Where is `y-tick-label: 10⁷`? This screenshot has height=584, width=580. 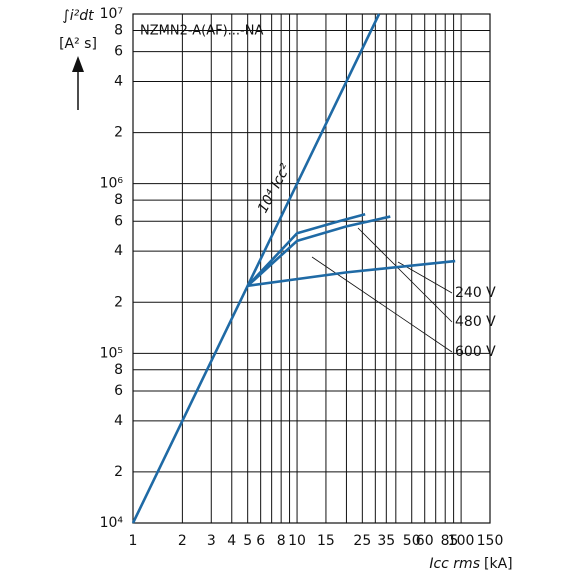 y-tick-label: 10⁷ is located at coordinates (111, 14).